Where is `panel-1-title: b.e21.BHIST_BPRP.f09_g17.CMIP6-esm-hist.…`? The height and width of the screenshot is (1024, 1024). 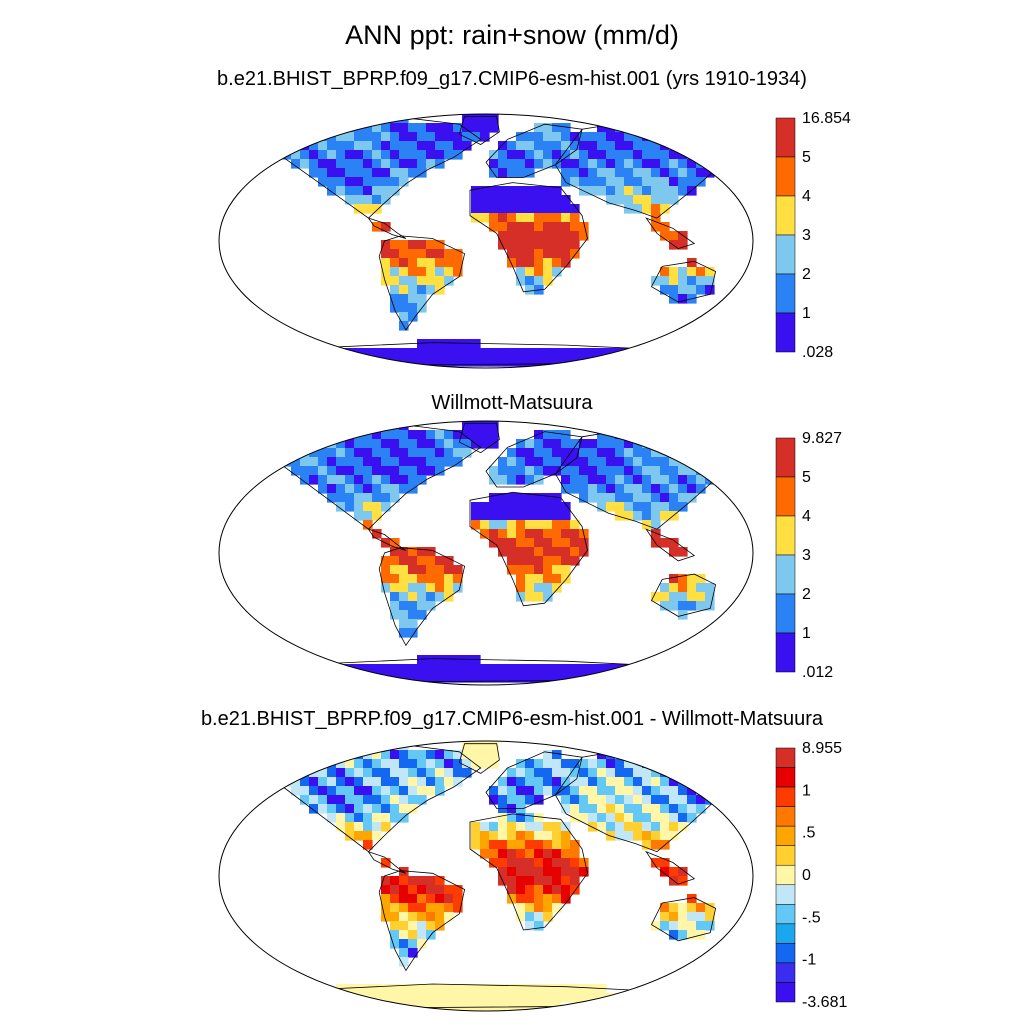
panel-1-title: b.e21.BHIST_BPRP.f09_g17.CMIP6-esm-hist.… is located at coordinates (512, 79).